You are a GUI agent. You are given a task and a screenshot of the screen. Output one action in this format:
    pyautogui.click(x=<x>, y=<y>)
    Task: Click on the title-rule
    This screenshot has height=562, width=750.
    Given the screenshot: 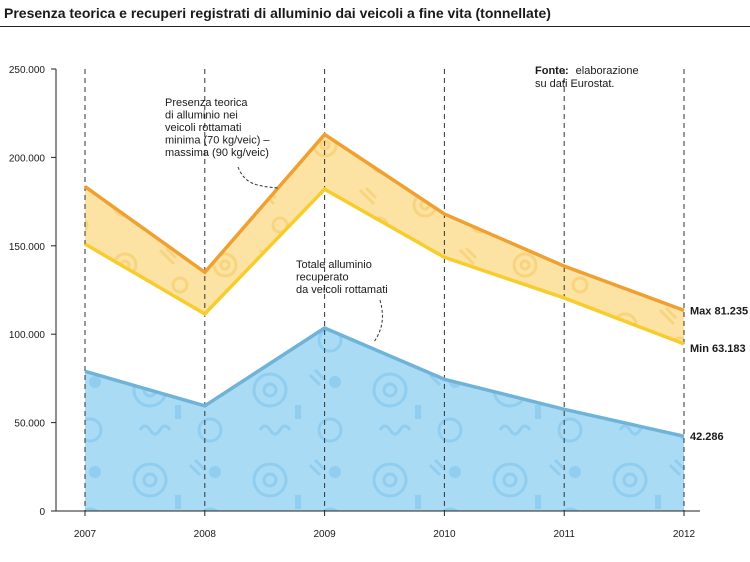 What is the action you would take?
    pyautogui.click(x=375, y=26)
    